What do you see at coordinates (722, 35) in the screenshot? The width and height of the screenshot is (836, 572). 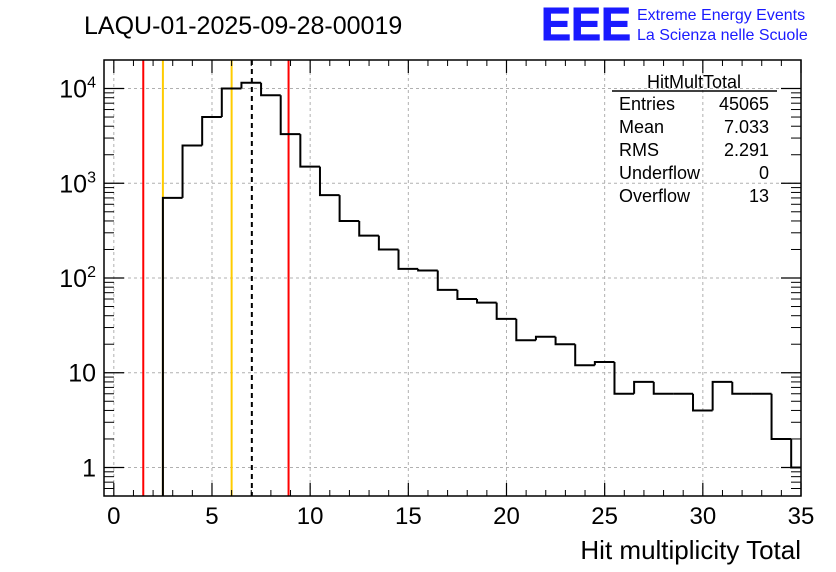 I see `eee-logo-line2: La Scienza nelle Scuole` at bounding box center [722, 35].